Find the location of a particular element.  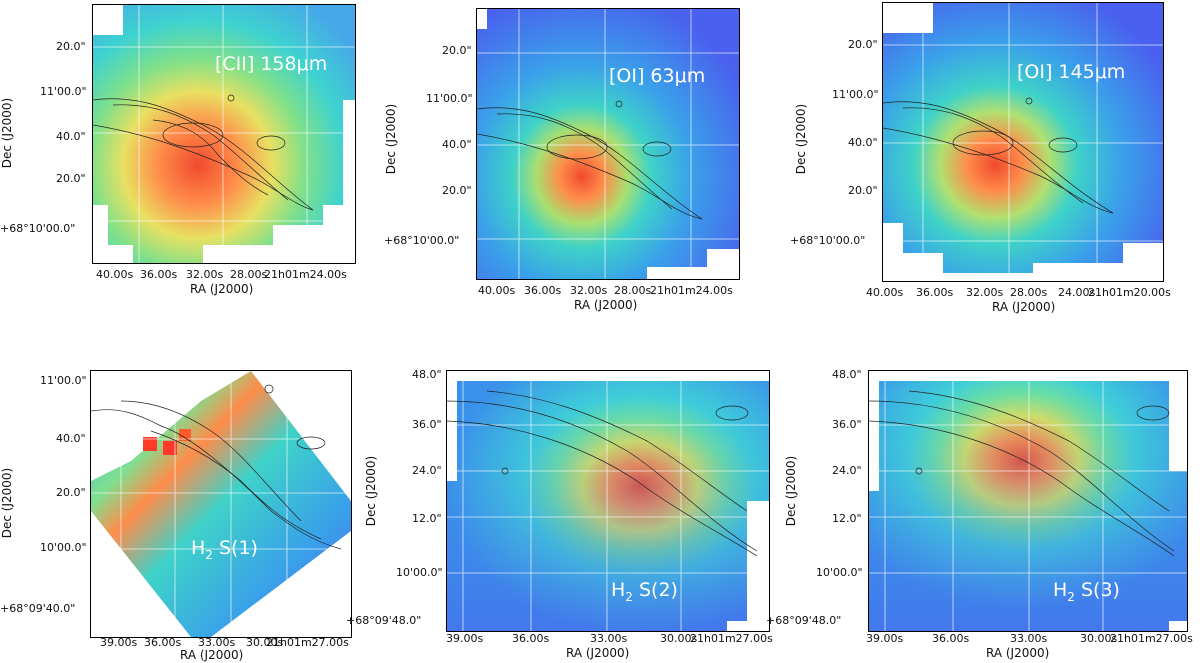

map-frame-cii: [CII] 158μm is located at coordinates (224, 134).